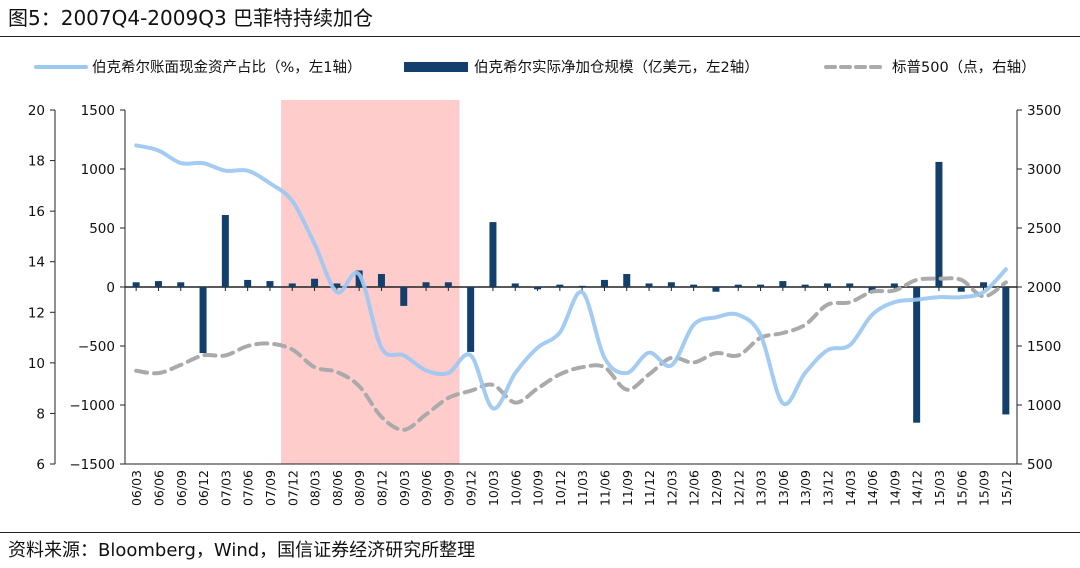 The width and height of the screenshot is (1080, 568). I want to click on x-tick-label: 09/06, so click(426, 488).